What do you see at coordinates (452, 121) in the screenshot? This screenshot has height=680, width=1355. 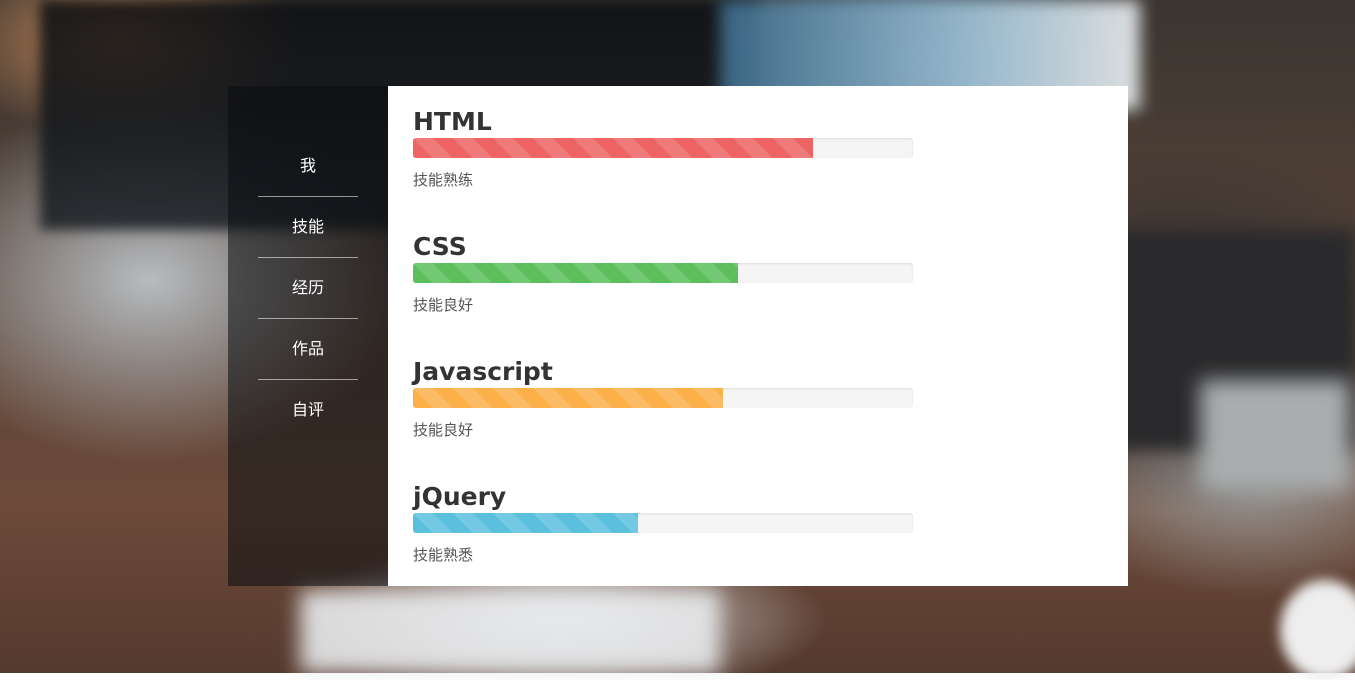 I see `skill-title: HTML` at bounding box center [452, 121].